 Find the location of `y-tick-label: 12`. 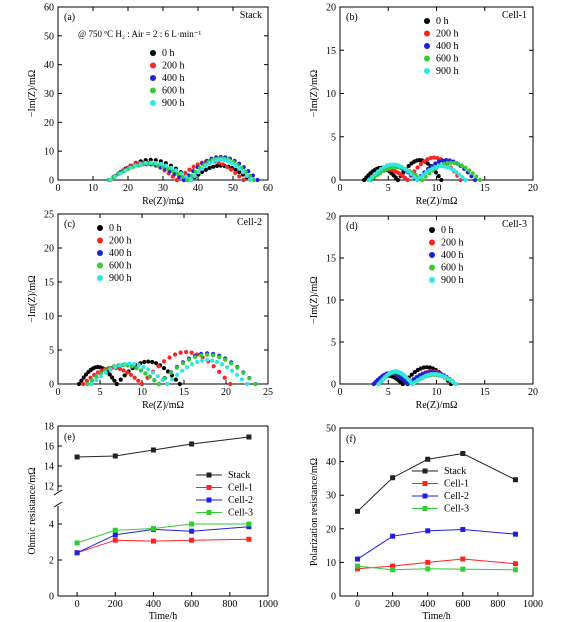

y-tick-label: 12 is located at coordinates (49, 487).